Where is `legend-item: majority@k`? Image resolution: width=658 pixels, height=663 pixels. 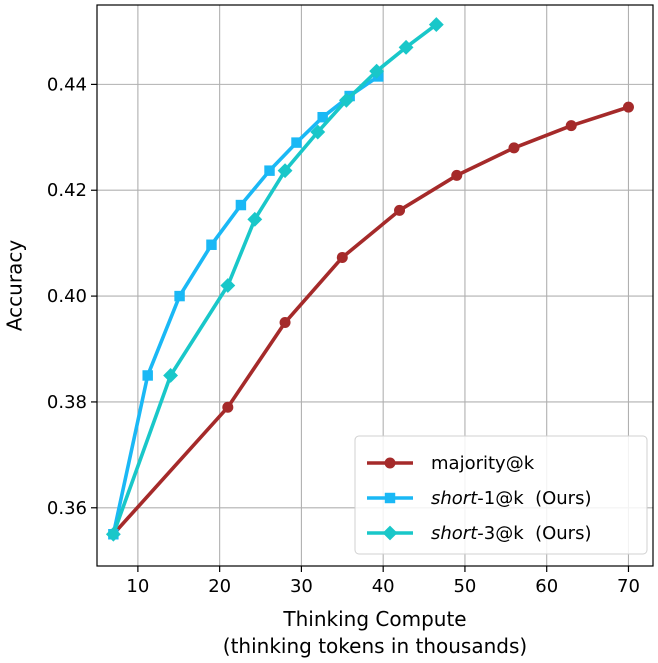
legend-item: majority@k is located at coordinates (451, 463).